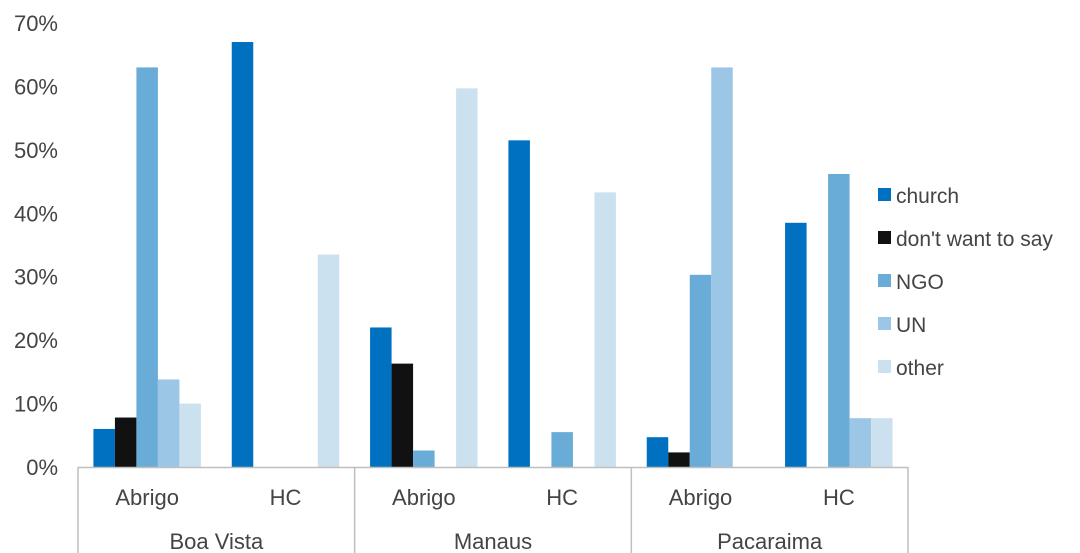 This screenshot has width=1080, height=553. I want to click on y-tick-label: 30%, so click(36, 277).